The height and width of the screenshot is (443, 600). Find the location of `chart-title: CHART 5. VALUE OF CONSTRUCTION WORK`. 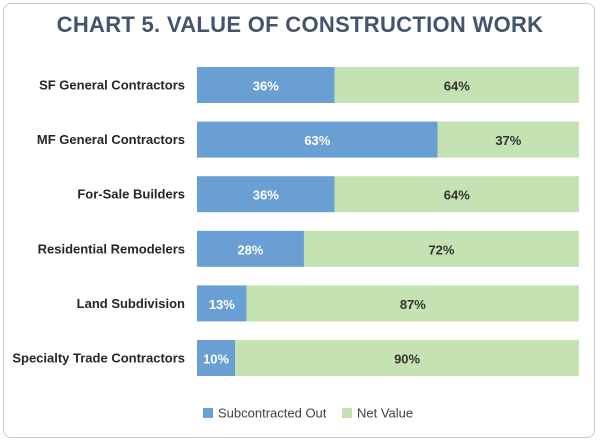

chart-title: CHART 5. VALUE OF CONSTRUCTION WORK is located at coordinates (300, 24).